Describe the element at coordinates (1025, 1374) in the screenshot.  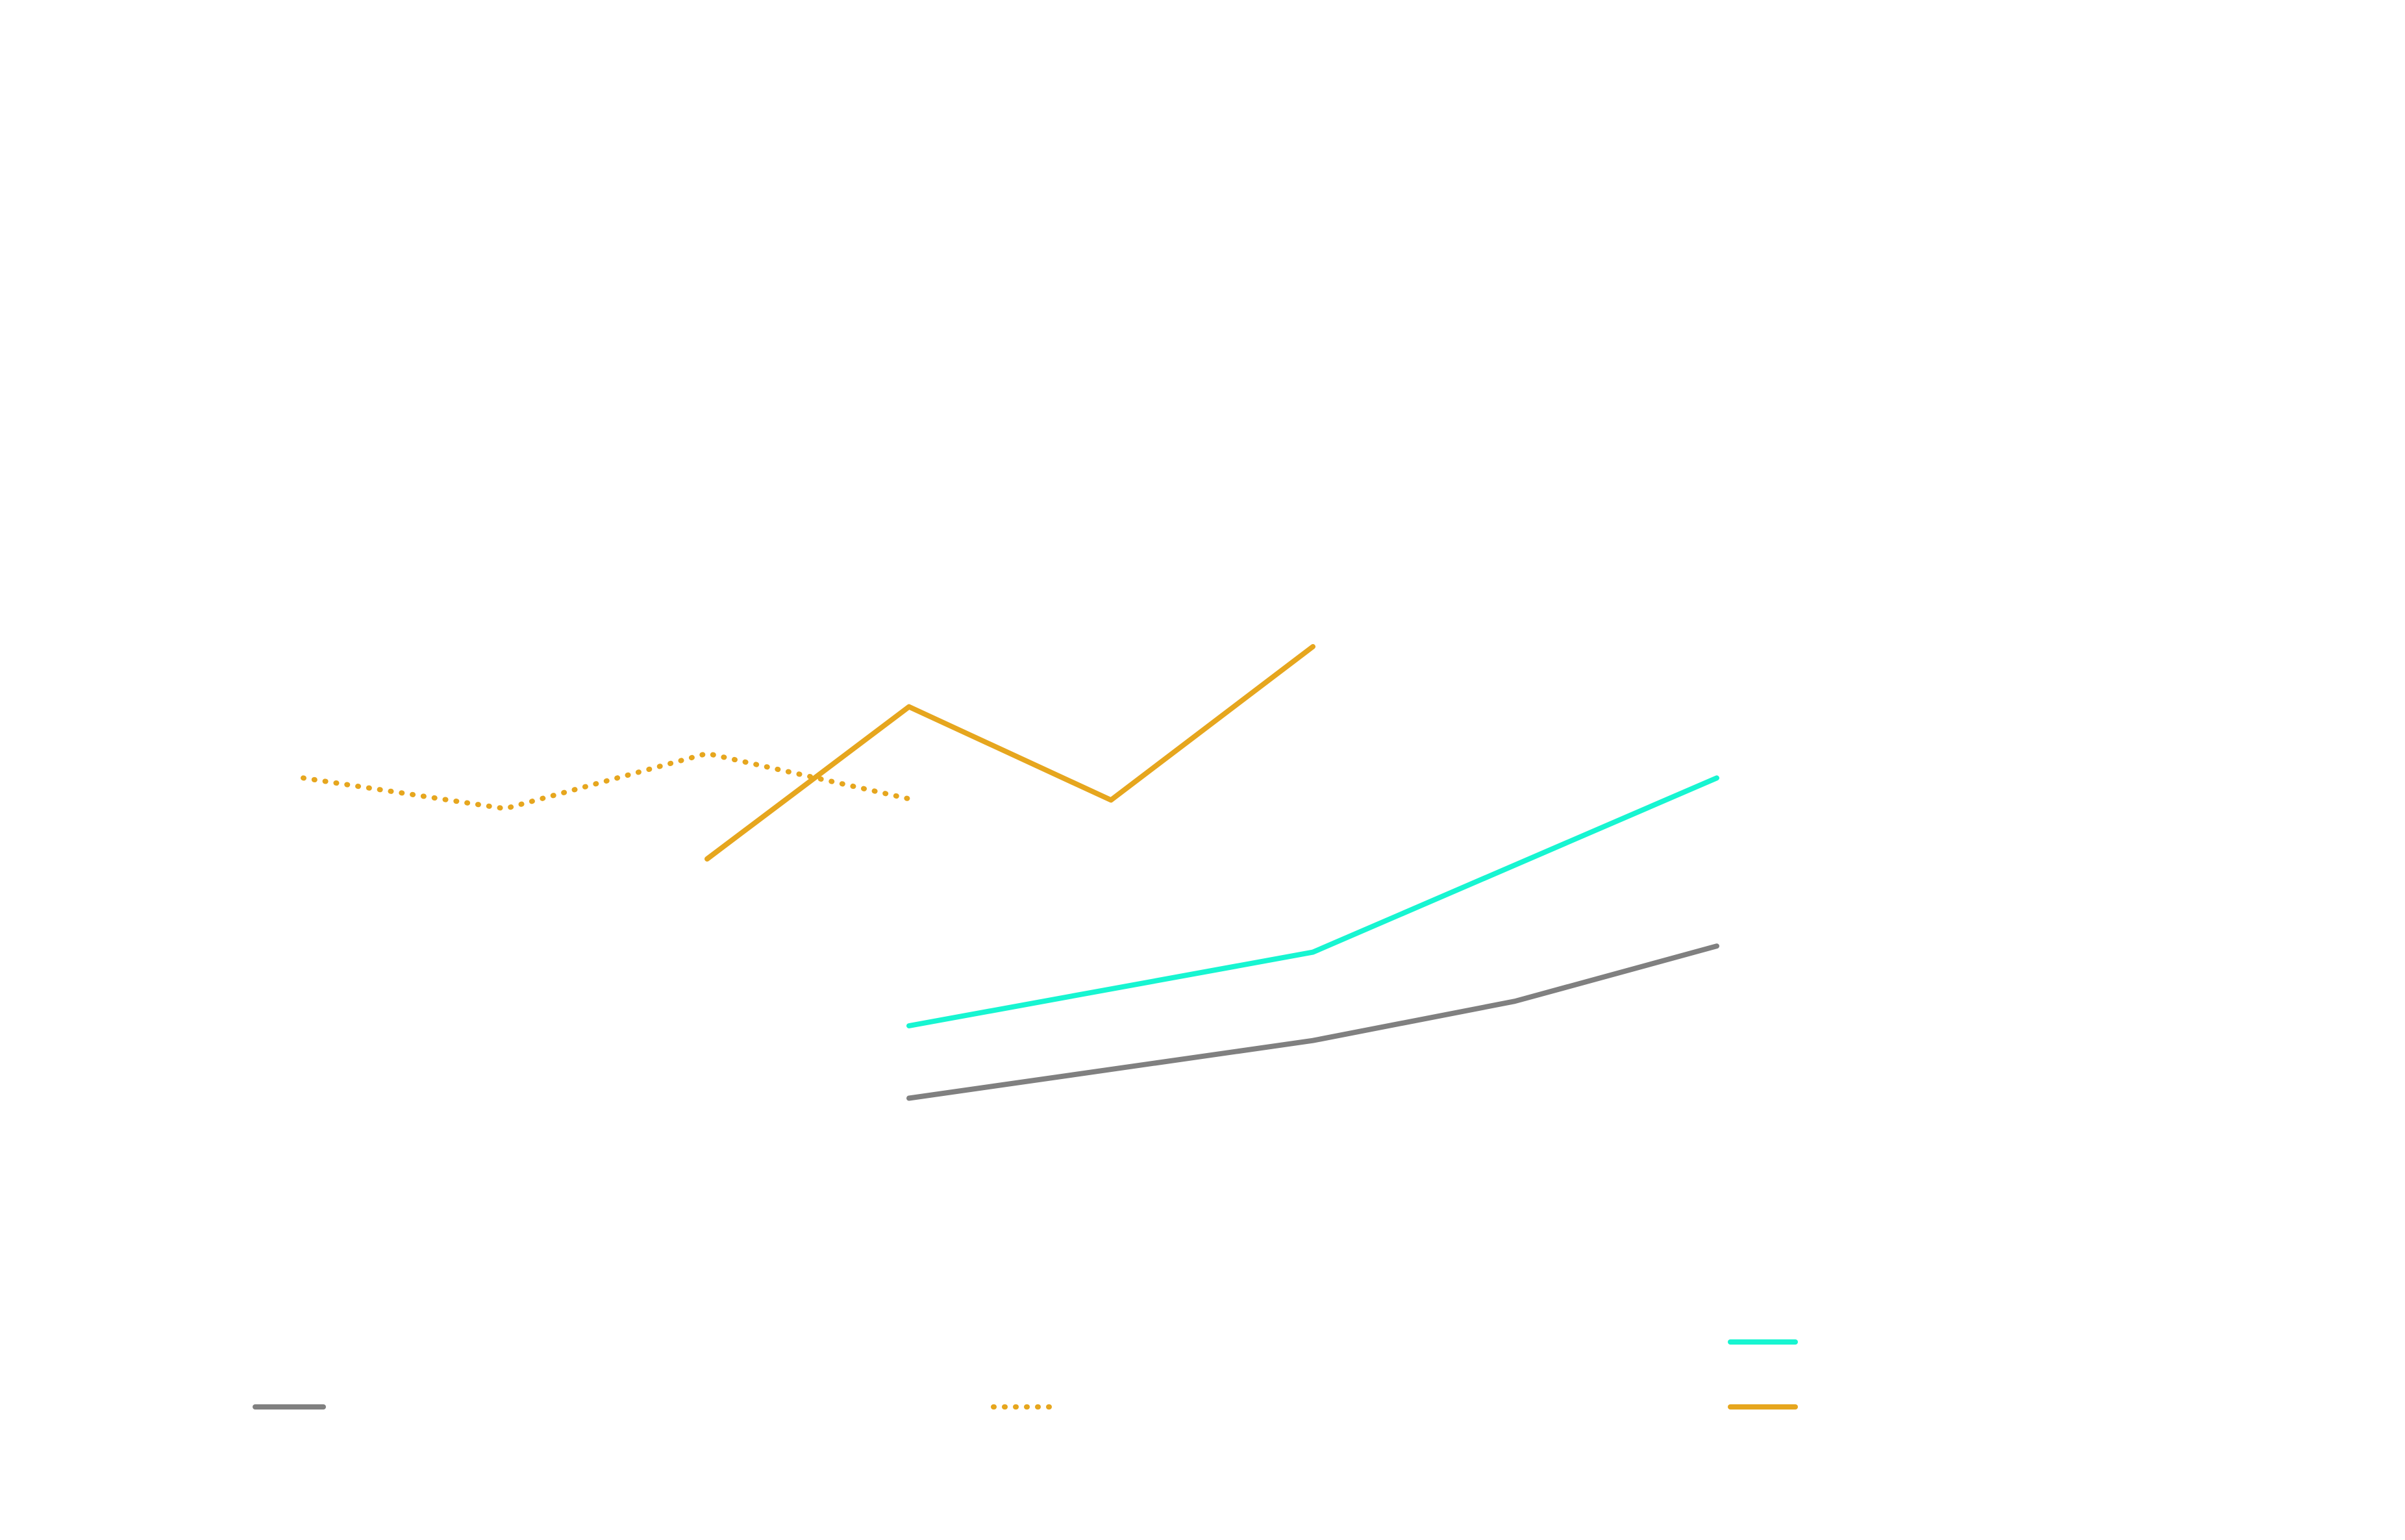
I see `legend` at that location.